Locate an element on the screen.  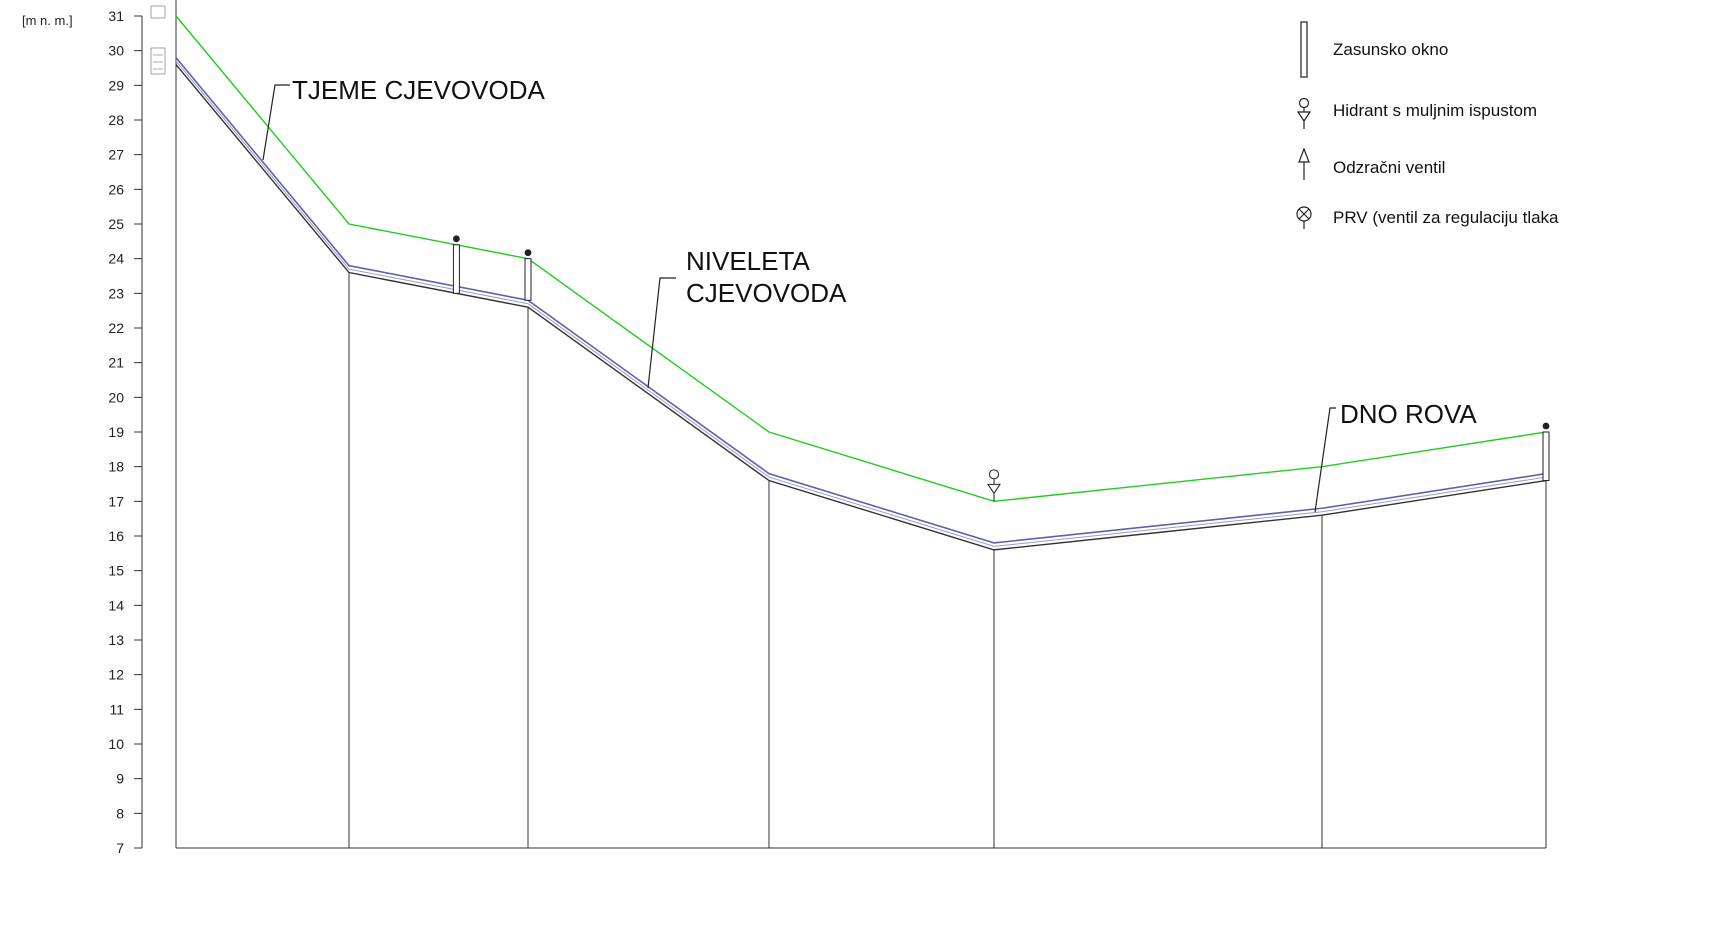
callout-niveleta-line2: CJEVOVODA is located at coordinates (766, 293).